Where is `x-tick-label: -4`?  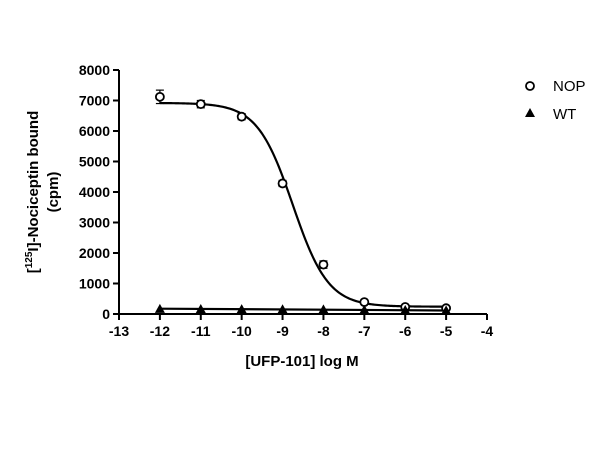
x-tick-label: -4 is located at coordinates (487, 331).